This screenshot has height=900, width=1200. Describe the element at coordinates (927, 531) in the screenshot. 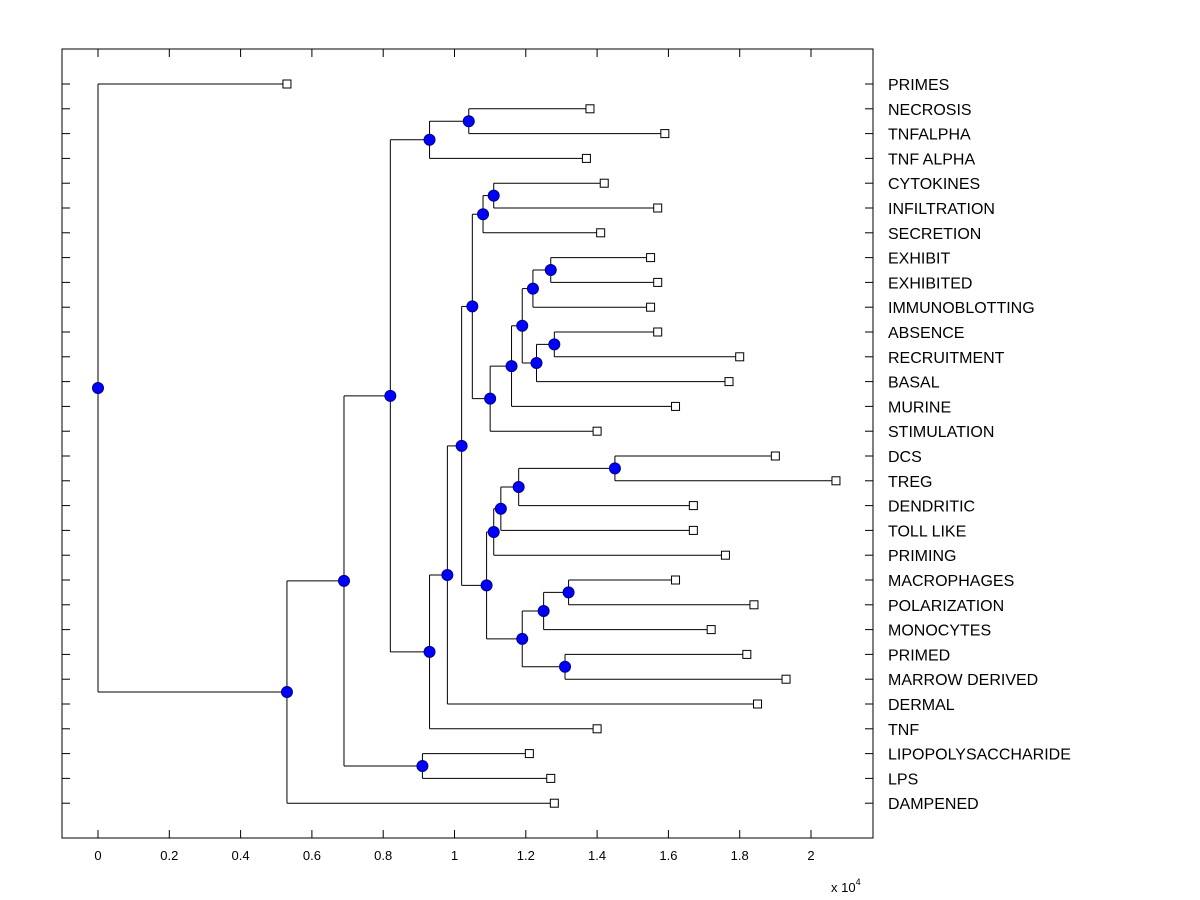

I see `leaf-label: TOLL LIKE` at that location.